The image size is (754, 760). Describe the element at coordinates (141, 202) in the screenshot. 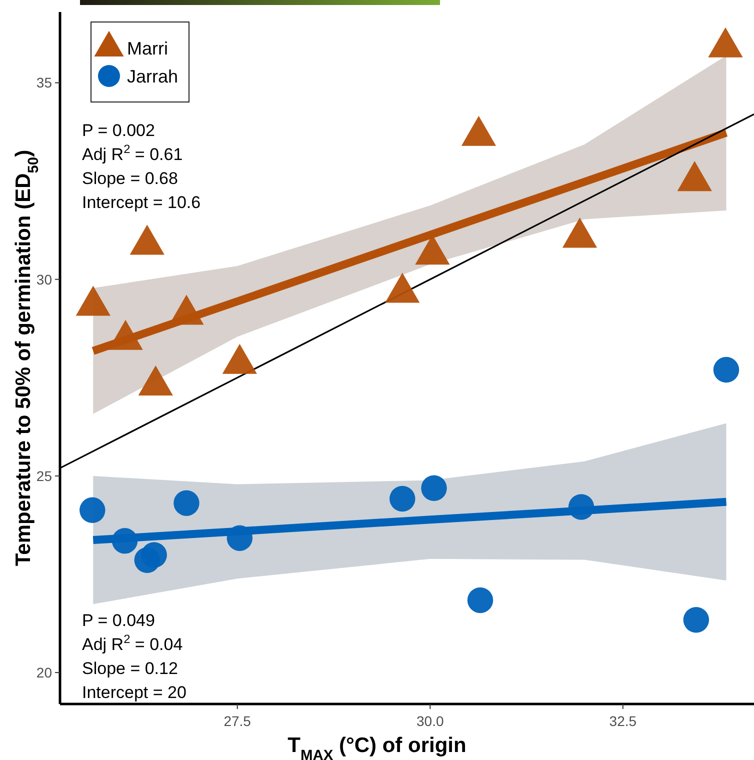

I see `annotation: Intercept = 10.6` at that location.